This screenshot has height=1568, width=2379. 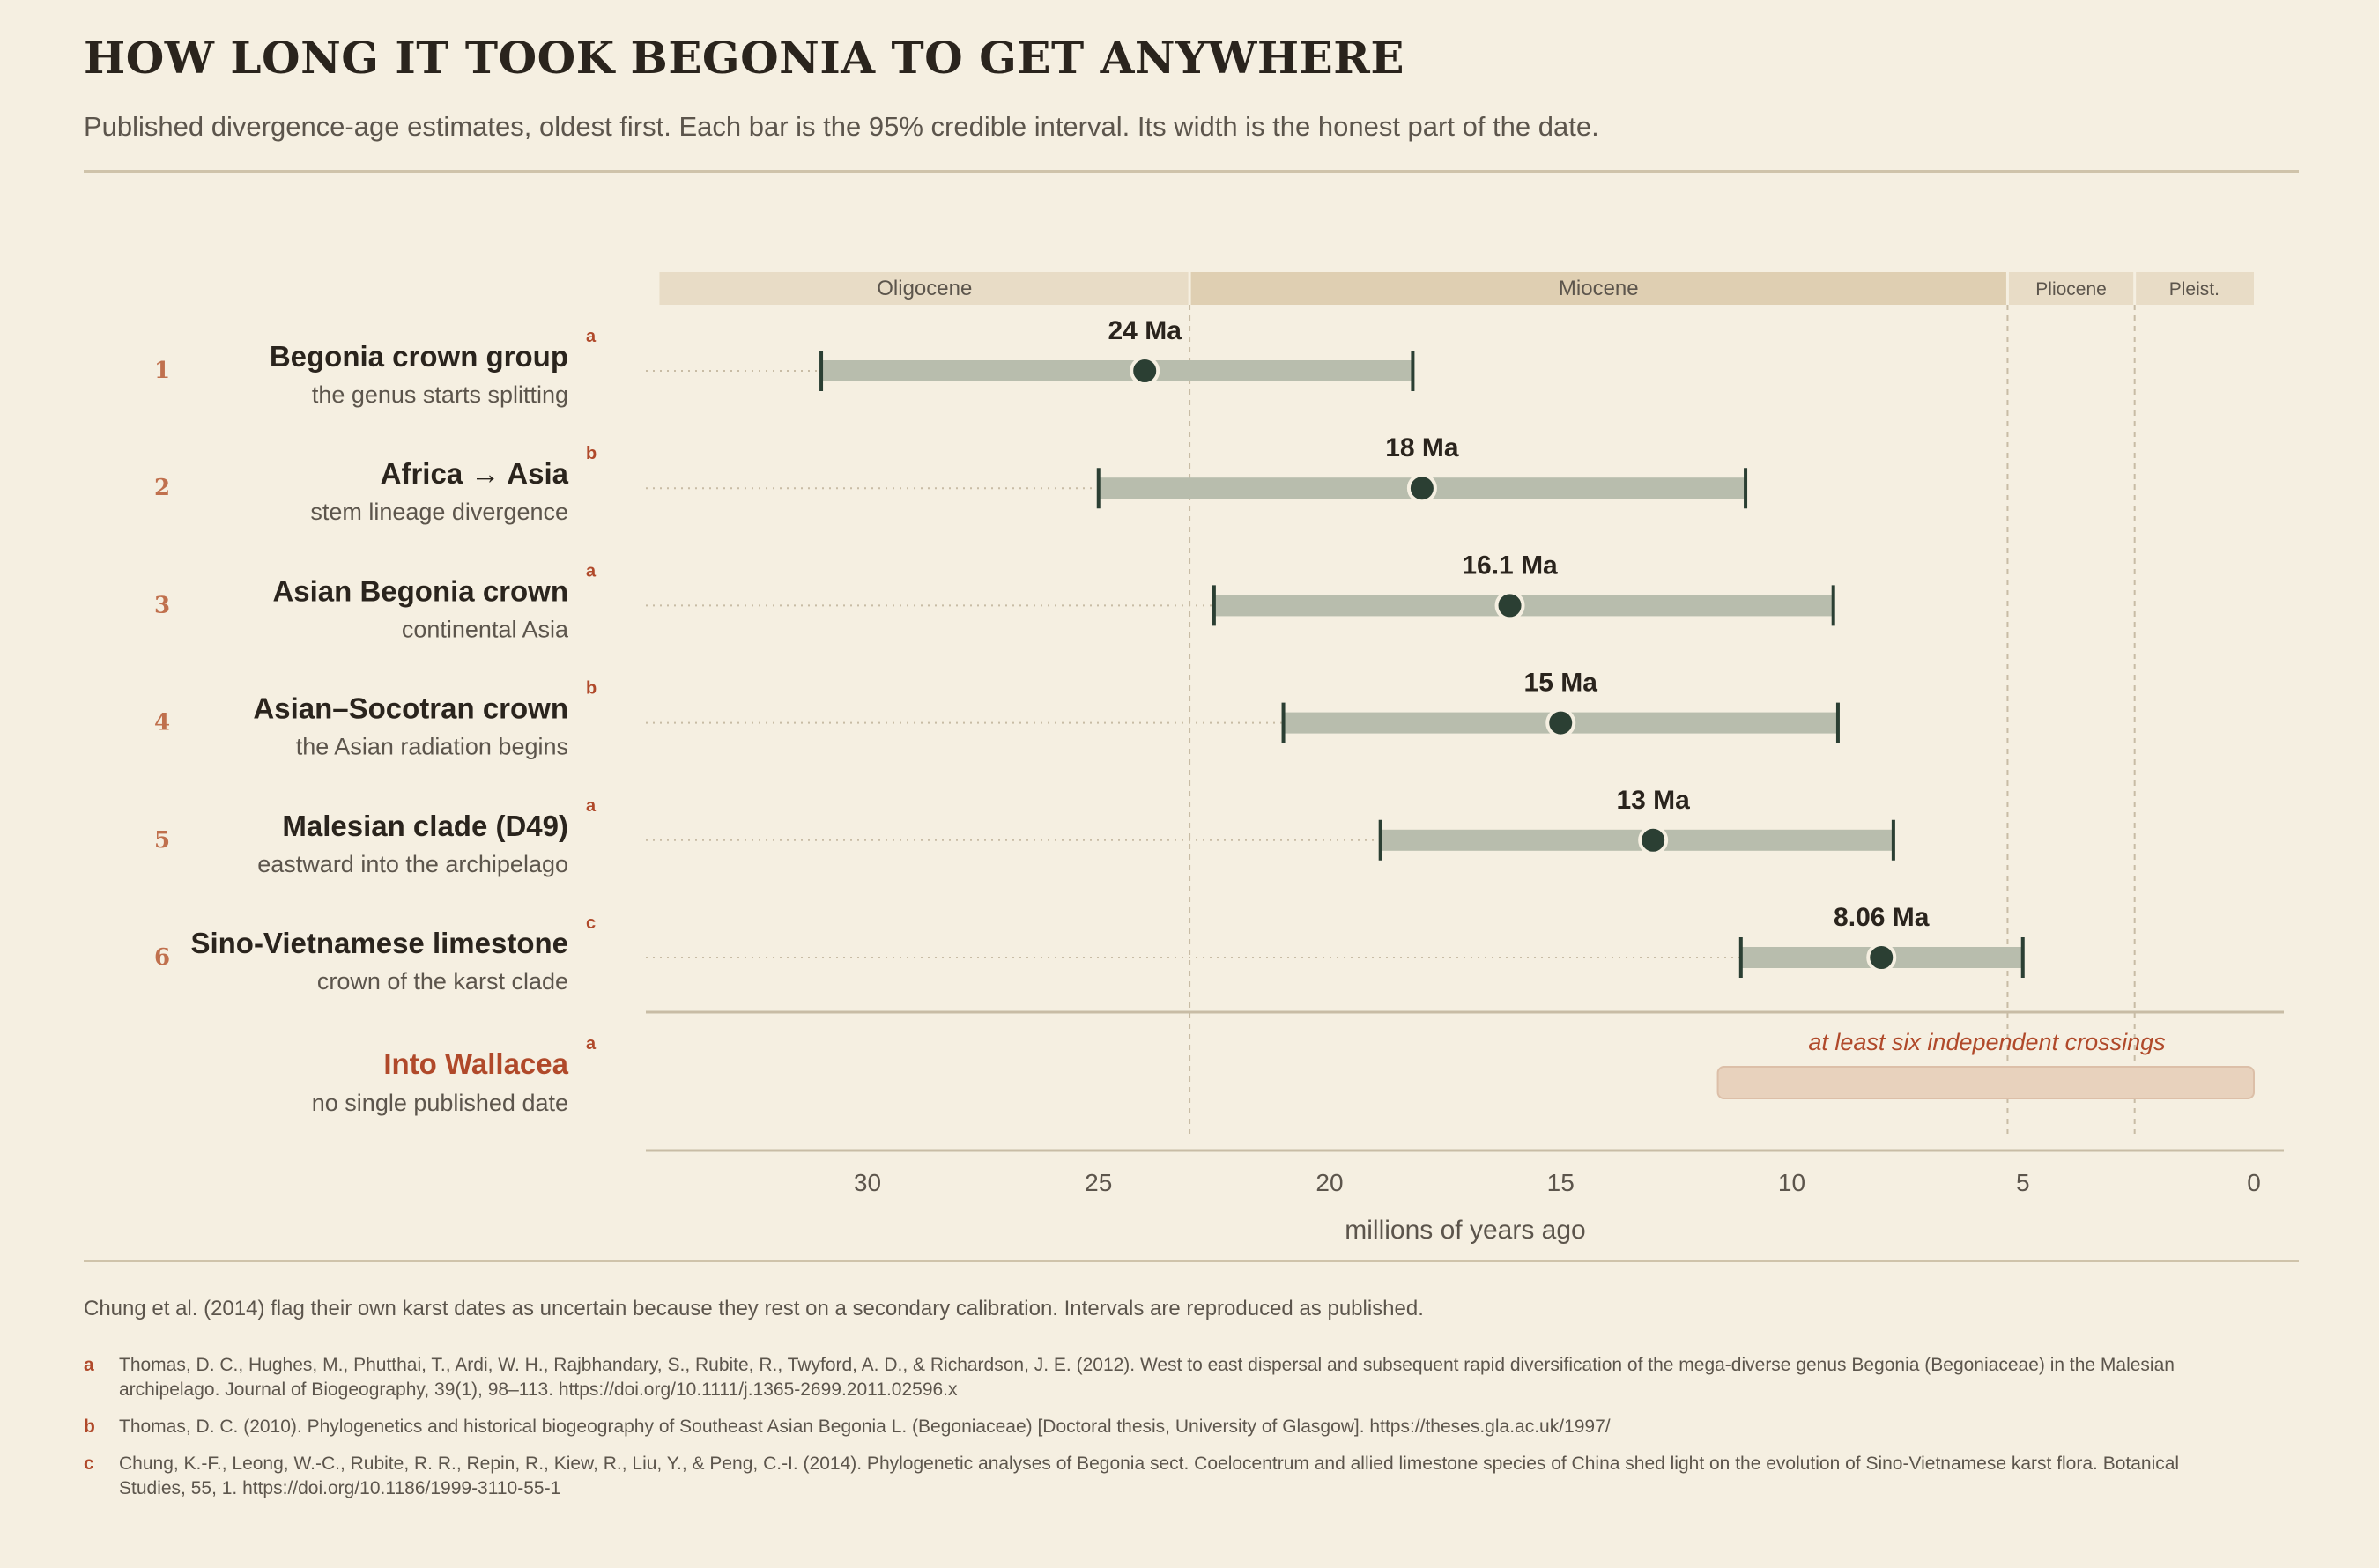 I want to click on estimate-label: 13 Ma, so click(x=1653, y=800).